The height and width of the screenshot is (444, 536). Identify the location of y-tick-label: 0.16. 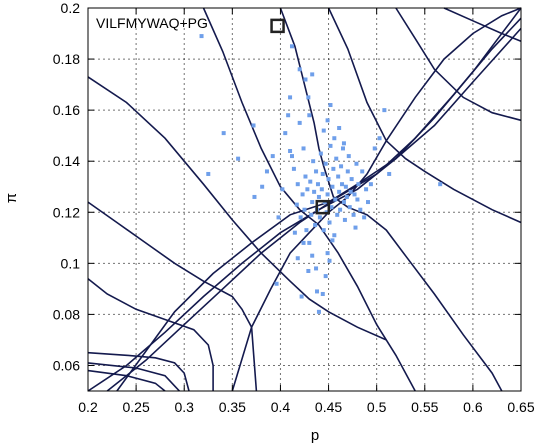
(66, 110).